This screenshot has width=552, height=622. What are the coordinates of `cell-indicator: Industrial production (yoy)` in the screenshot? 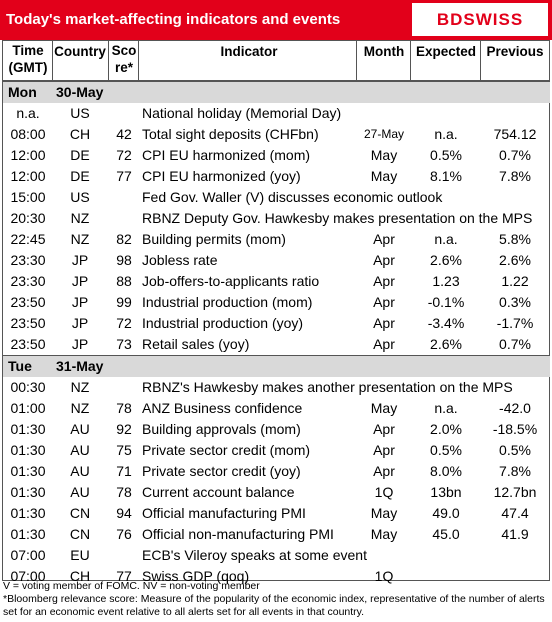 It's located at (223, 323).